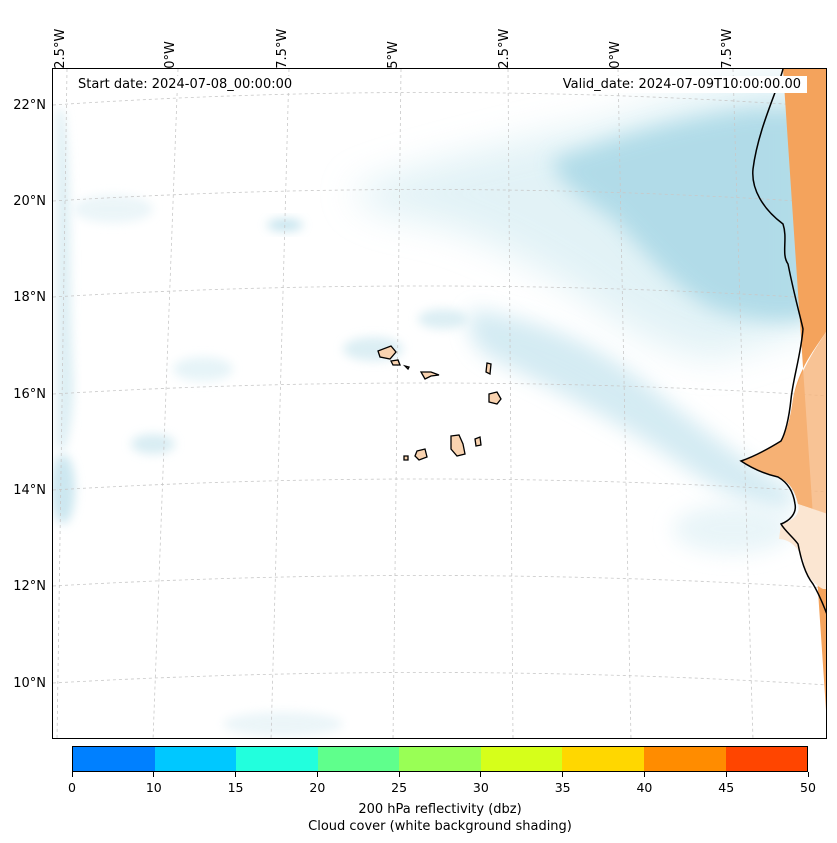  Describe the element at coordinates (421, 454) in the screenshot. I see `island-fogo` at that location.